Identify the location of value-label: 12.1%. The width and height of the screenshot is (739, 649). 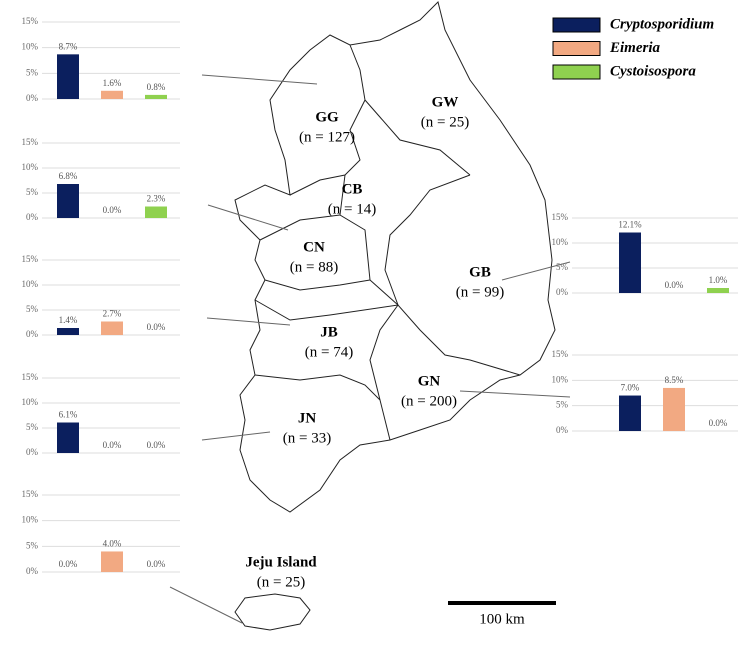
(630, 225).